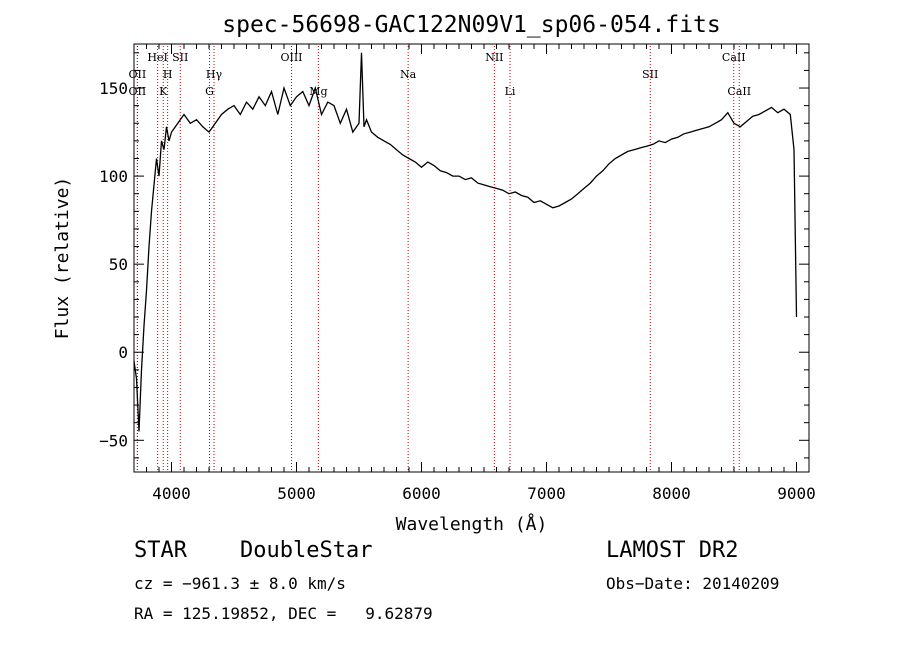 The width and height of the screenshot is (900, 649). Describe the element at coordinates (510, 91) in the screenshot. I see `line-marker-label: Li` at that location.